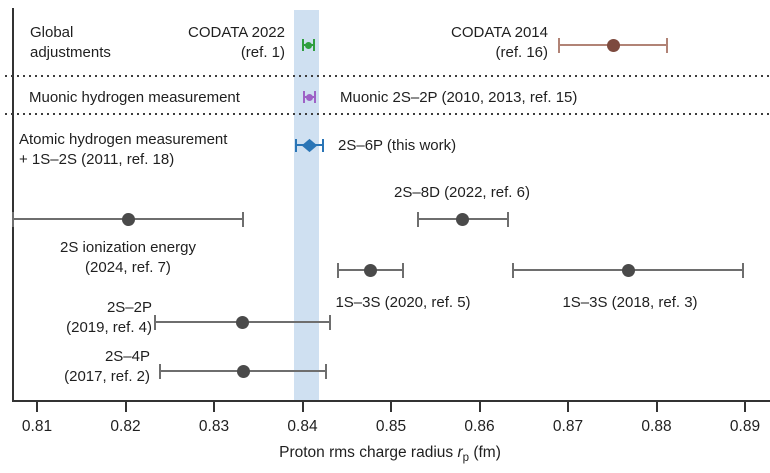  Describe the element at coordinates (628, 270) in the screenshot. I see `1s3s-2018-marker` at that location.